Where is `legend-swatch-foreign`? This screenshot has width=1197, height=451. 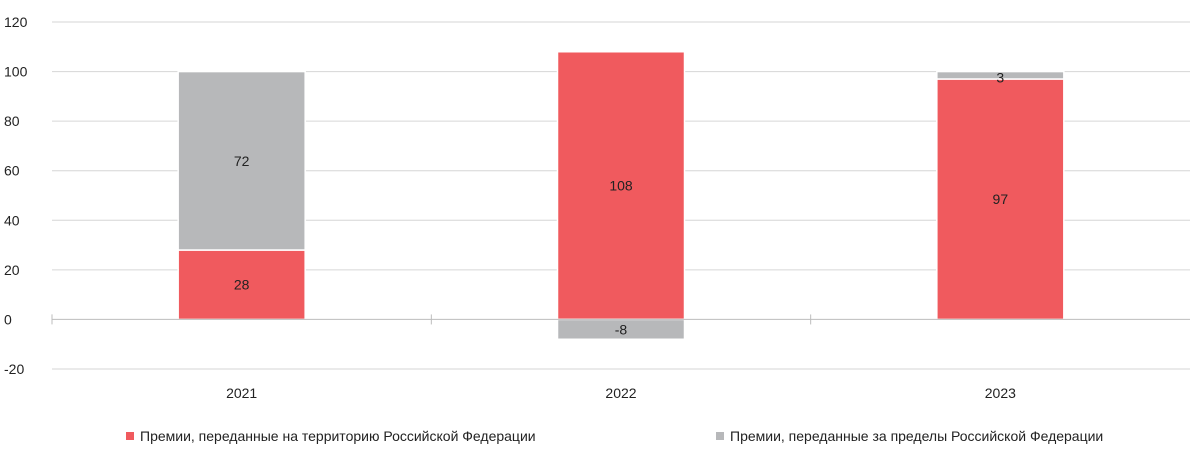
legend-swatch-foreign is located at coordinates (720, 436).